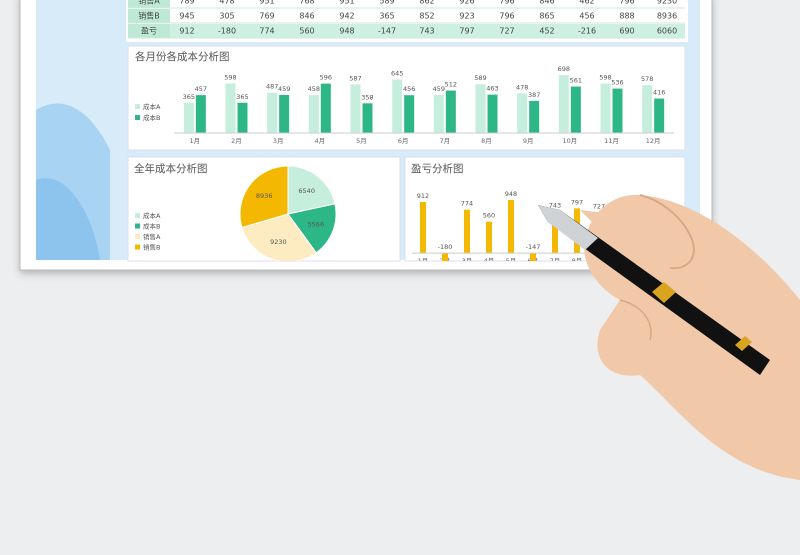 Image resolution: width=800 pixels, height=555 pixels. Describe the element at coordinates (171, 168) in the screenshot. I see `chart-title: 全年成本分析图` at that location.